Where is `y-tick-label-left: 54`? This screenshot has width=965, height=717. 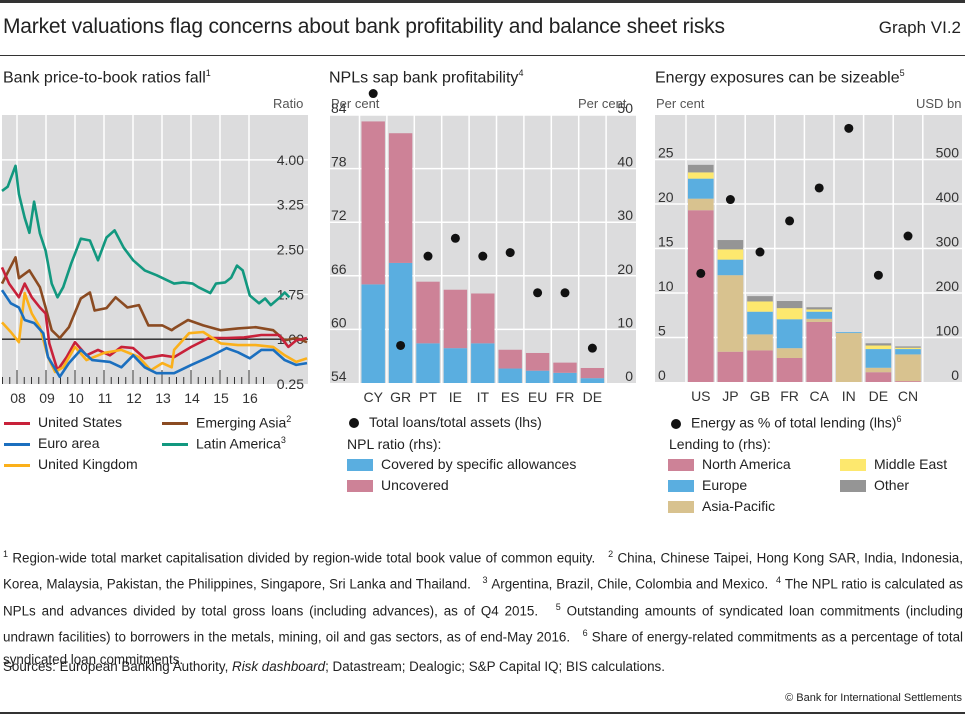 y-tick-label-left: 54 is located at coordinates (339, 376).